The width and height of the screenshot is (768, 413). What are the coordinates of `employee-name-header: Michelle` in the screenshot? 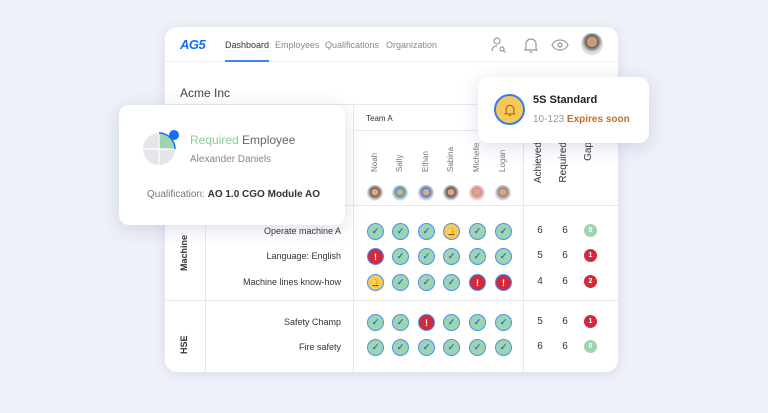 It's located at (476, 157).